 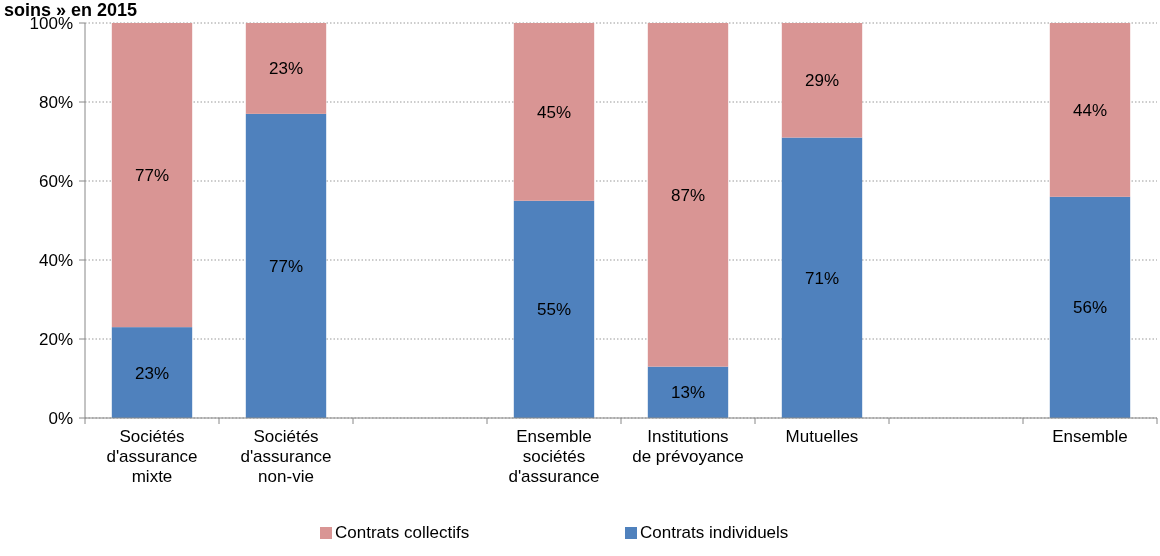 I want to click on y-tick-label: 0%, so click(x=60, y=418).